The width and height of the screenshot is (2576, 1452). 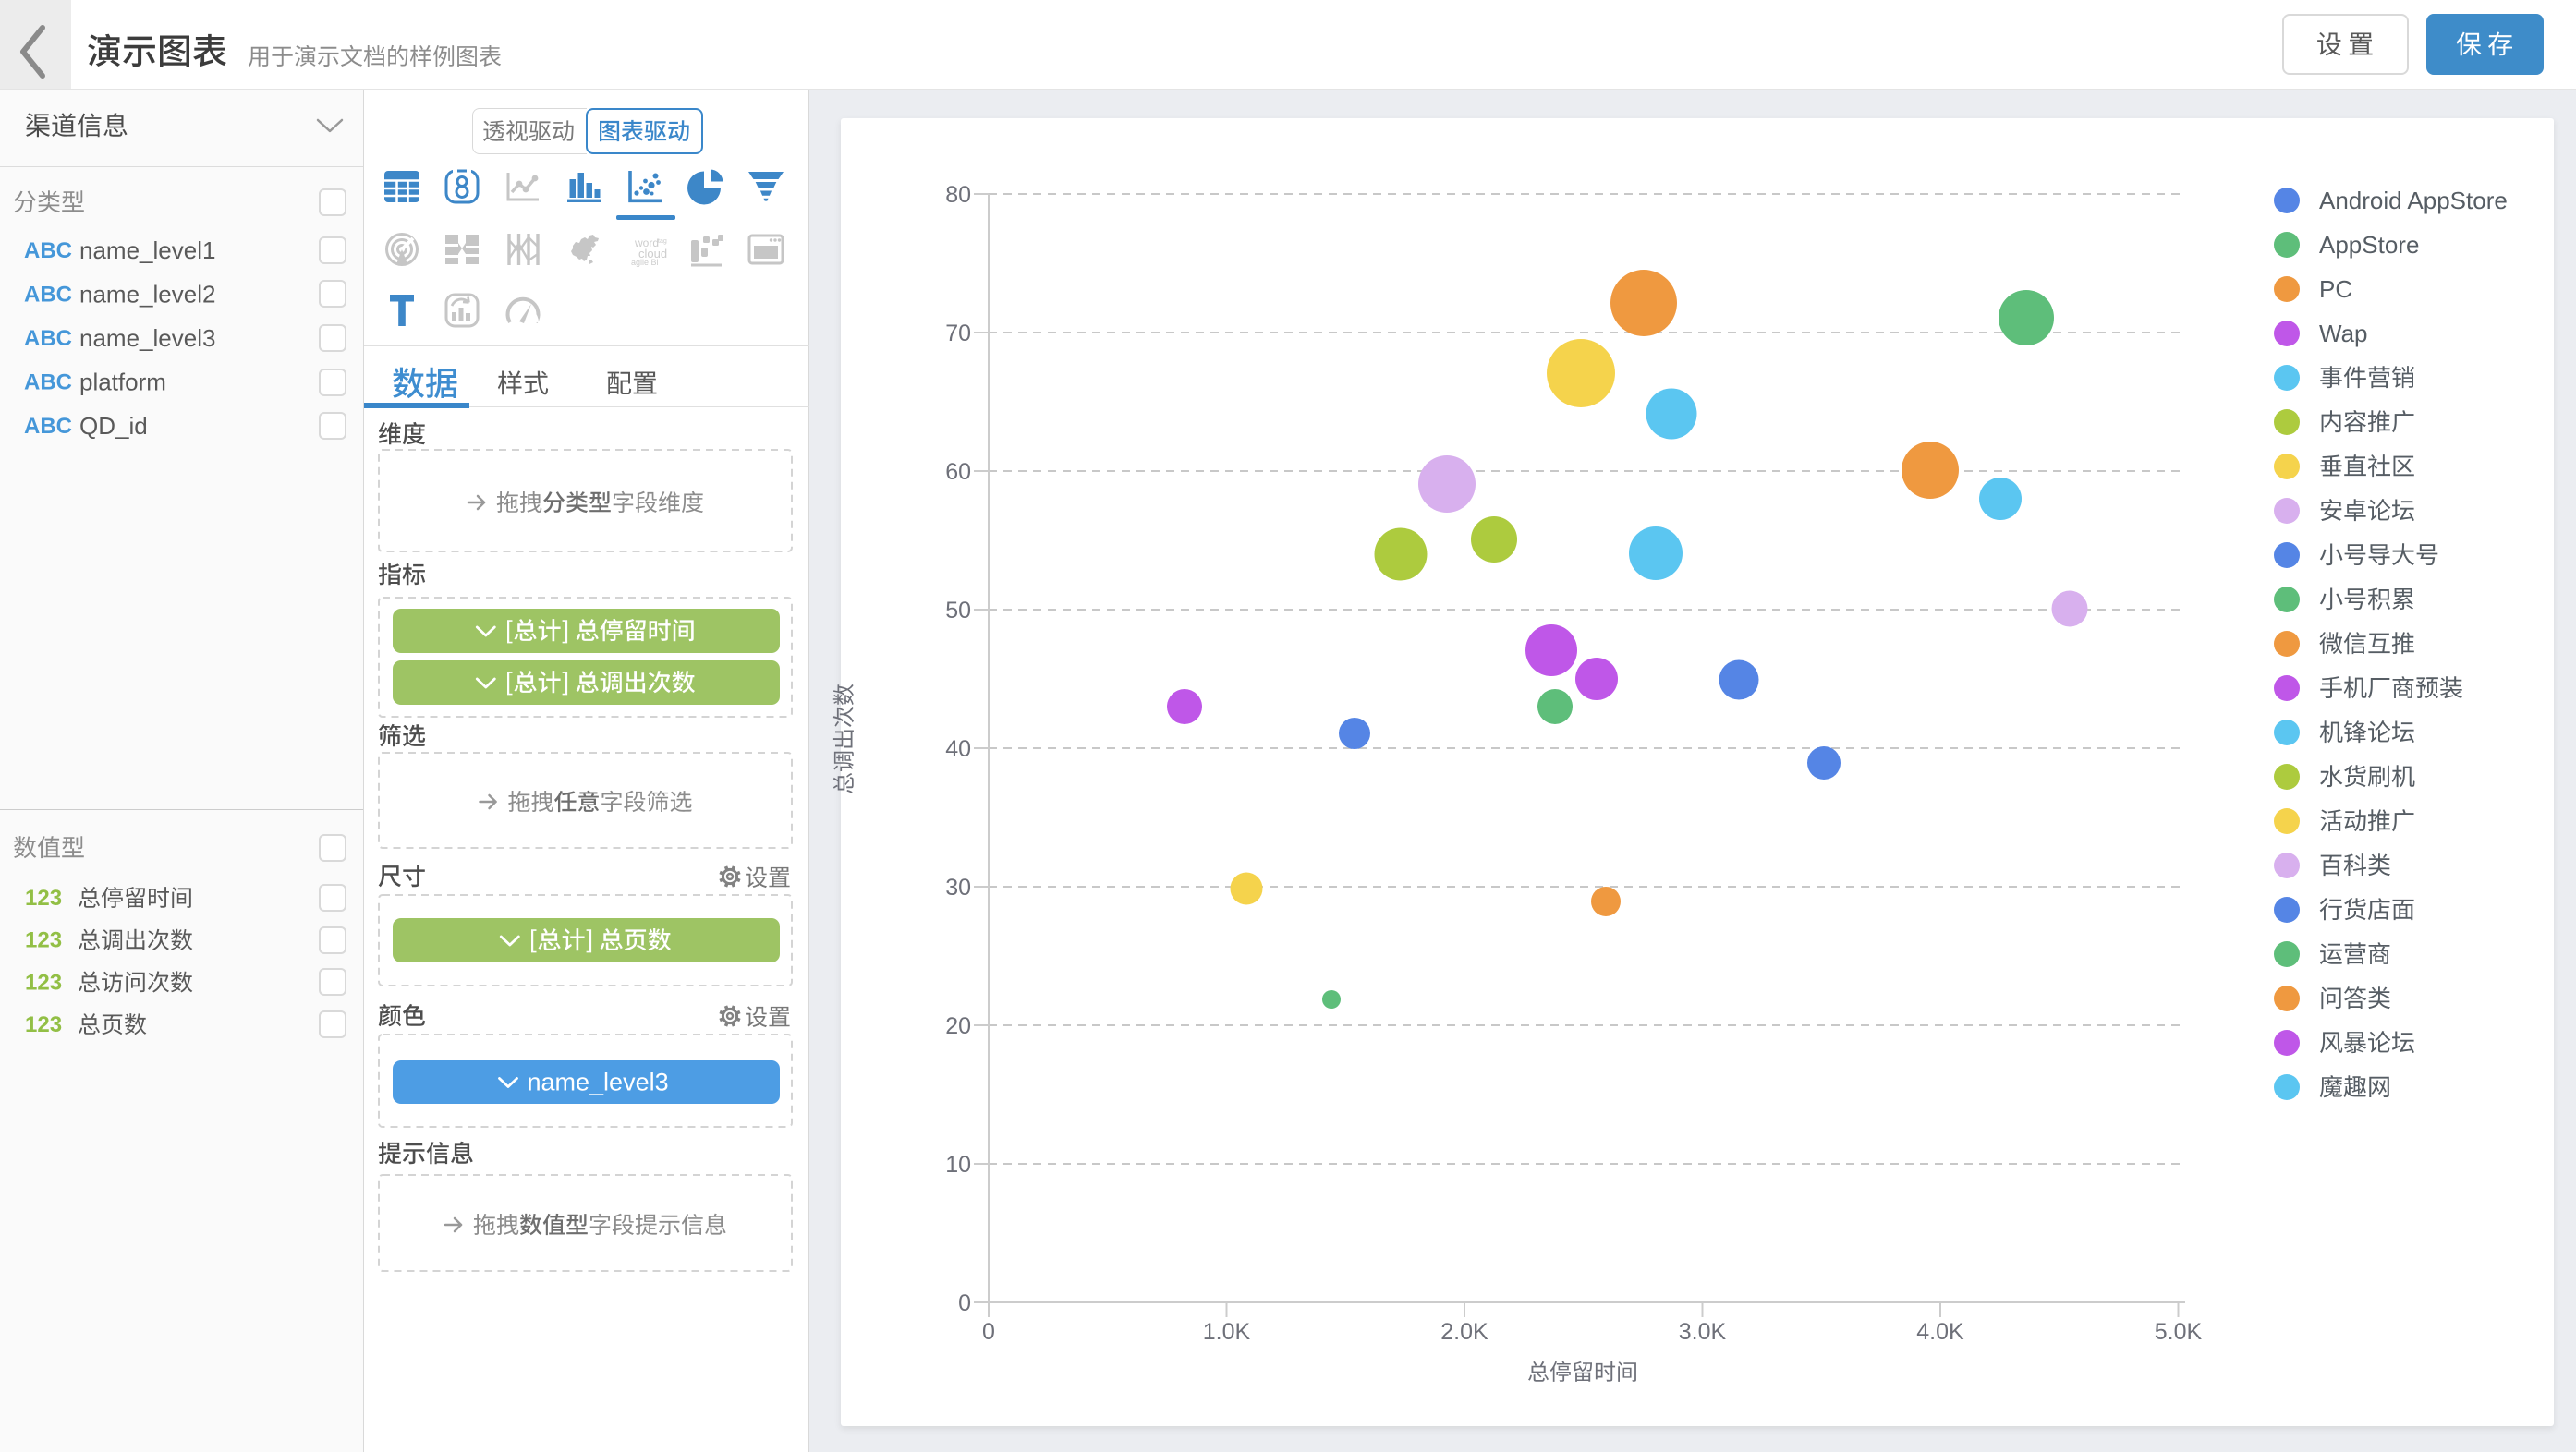 I want to click on svg-text: AppStore, so click(x=2369, y=245).